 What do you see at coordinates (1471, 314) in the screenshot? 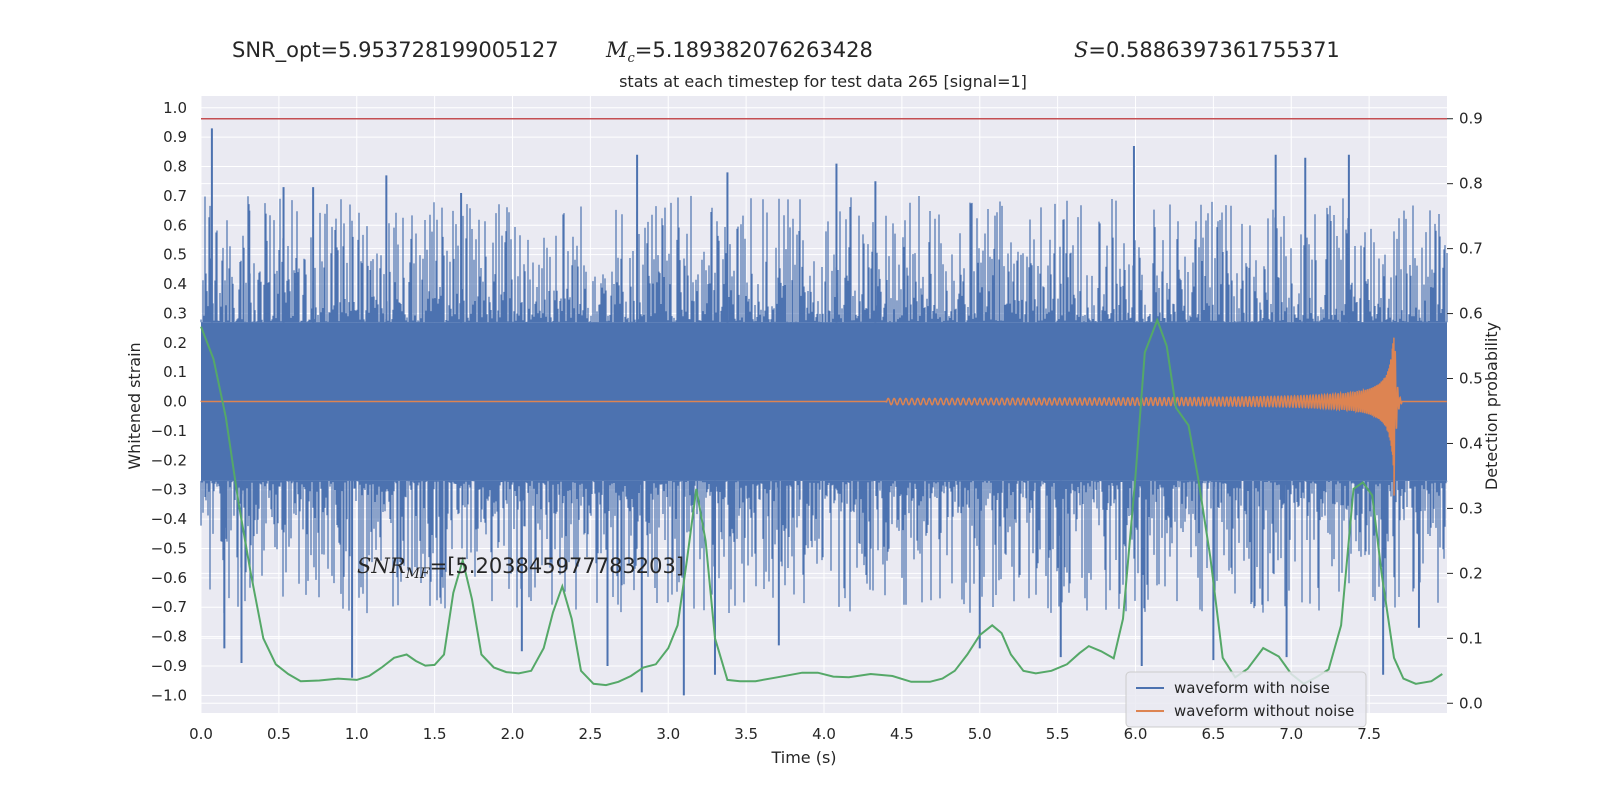
I see `y2-tick-label: 0.6` at bounding box center [1471, 314].